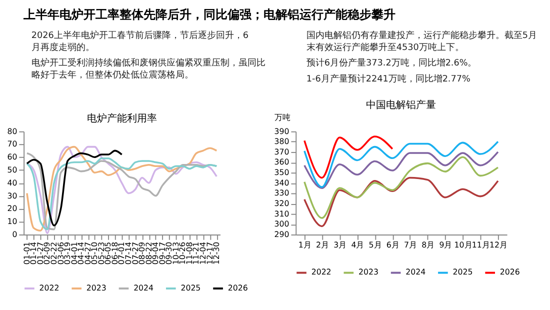 The width and height of the screenshot is (550, 310). Describe the element at coordinates (209, 253) in the screenshot. I see `x-tick-label: 12-17` at that location.